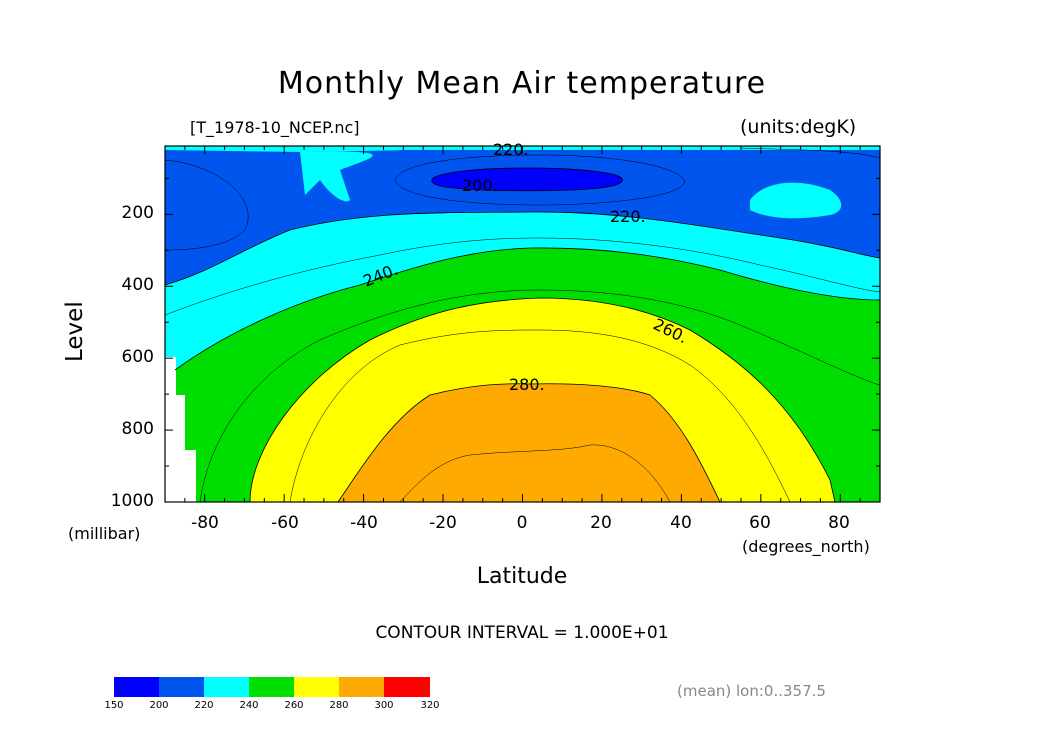  Describe the element at coordinates (275, 127) in the screenshot. I see `file-label: [T_1978-10_NCEP.nc]` at that location.